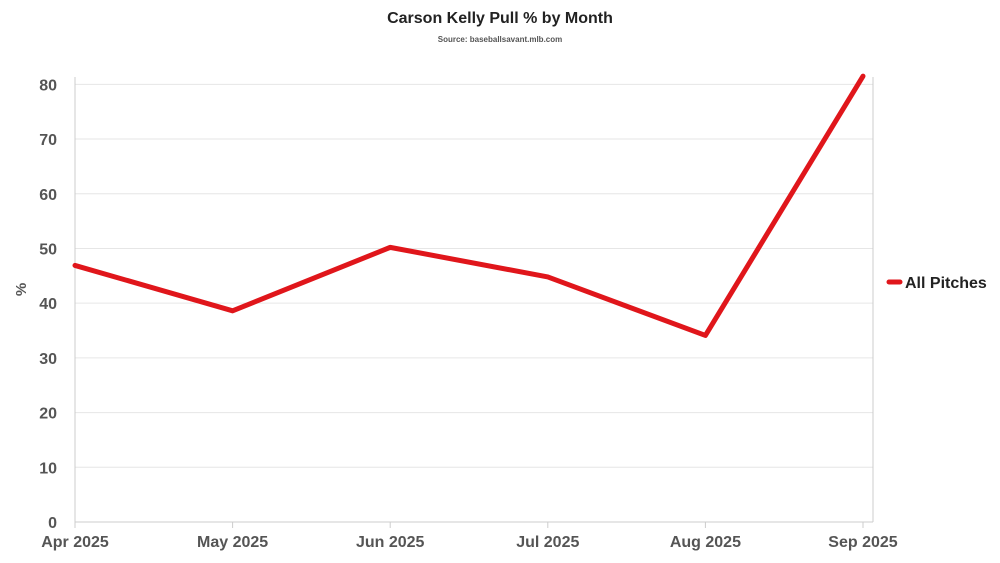 The height and width of the screenshot is (563, 1000). Describe the element at coordinates (946, 283) in the screenshot. I see `legend-label: All Pitches` at that location.